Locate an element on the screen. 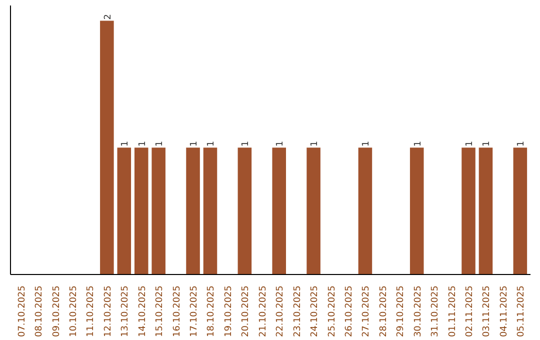 This screenshot has width=540, height=340. x-tick-label: 27.10.2025 is located at coordinates (367, 312).